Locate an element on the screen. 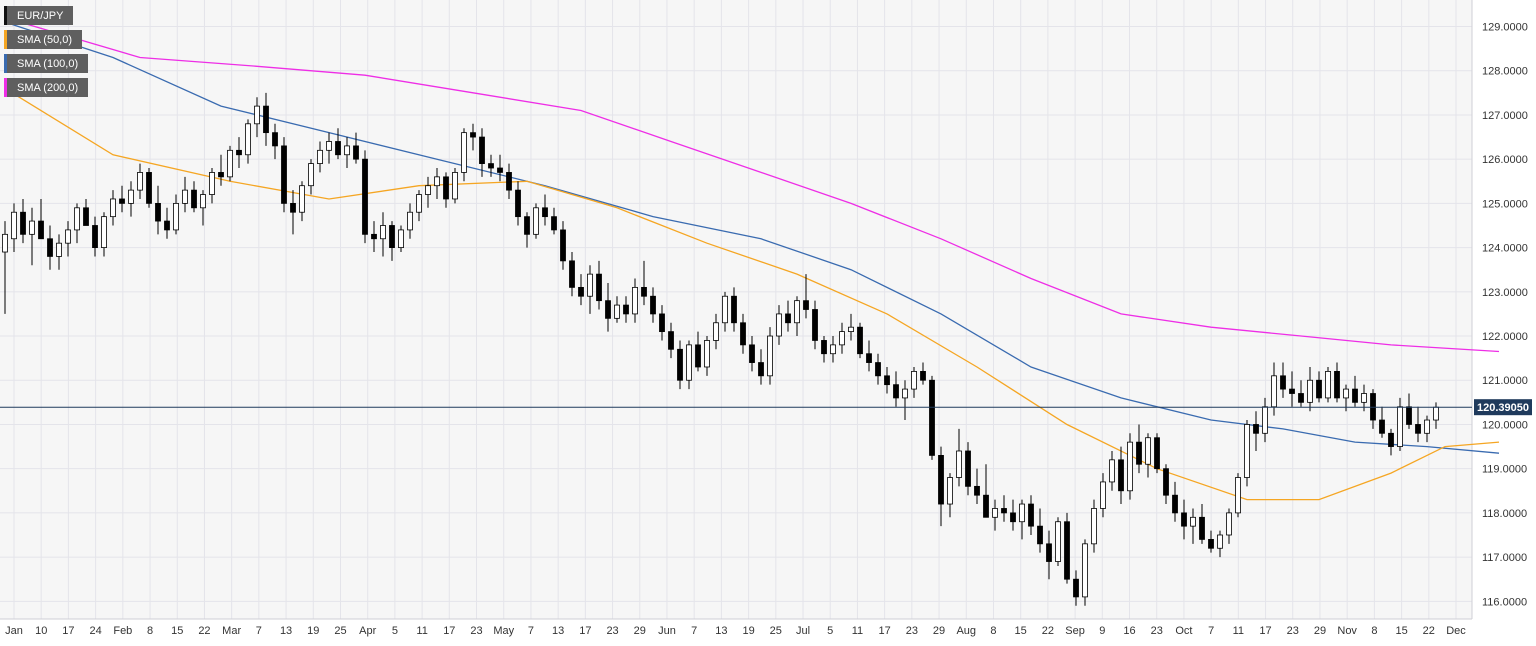 This screenshot has width=1536, height=646. legend-item-sma100: SMA (100,0) is located at coordinates (46, 63).